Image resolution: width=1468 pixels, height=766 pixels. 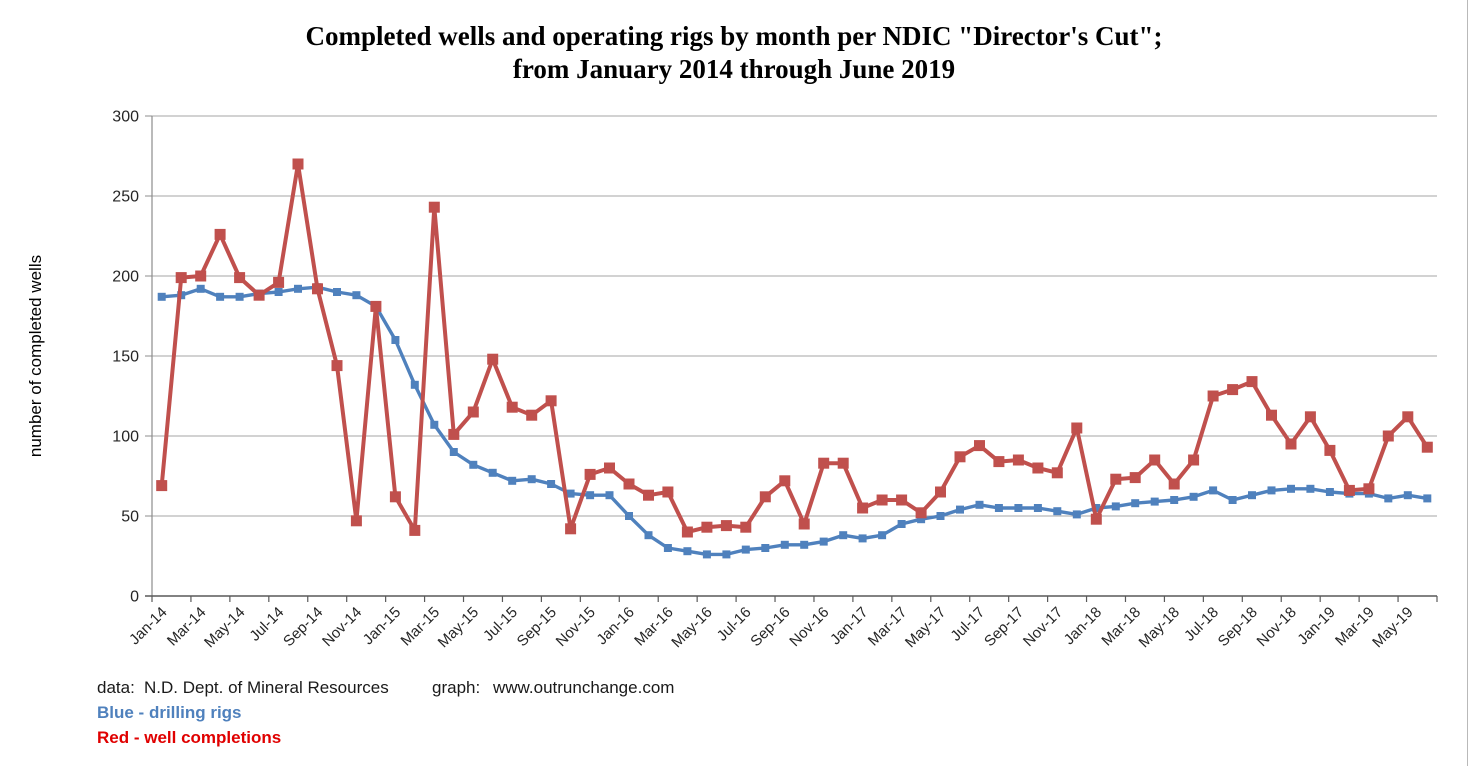 What do you see at coordinates (266, 687) in the screenshot?
I see `data-source-value: N.D. Dept. of Mineral Resources` at bounding box center [266, 687].